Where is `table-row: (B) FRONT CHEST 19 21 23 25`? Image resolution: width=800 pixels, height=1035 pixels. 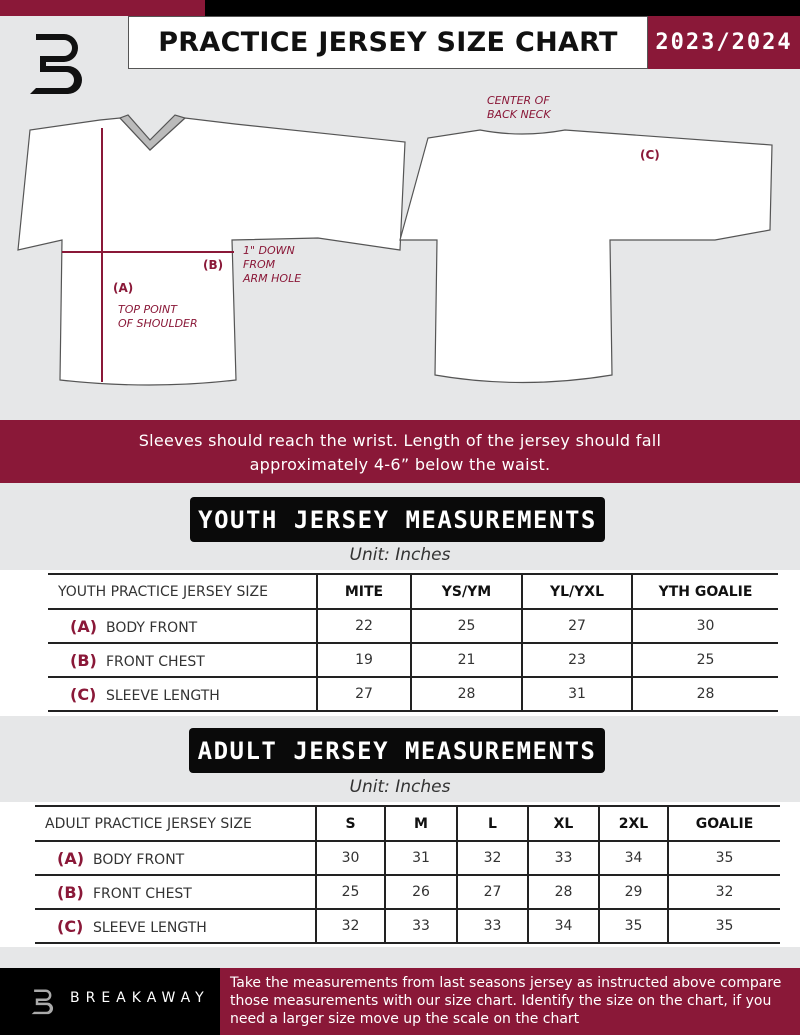 table-row: (B) FRONT CHEST 19 21 23 25 is located at coordinates (413, 660).